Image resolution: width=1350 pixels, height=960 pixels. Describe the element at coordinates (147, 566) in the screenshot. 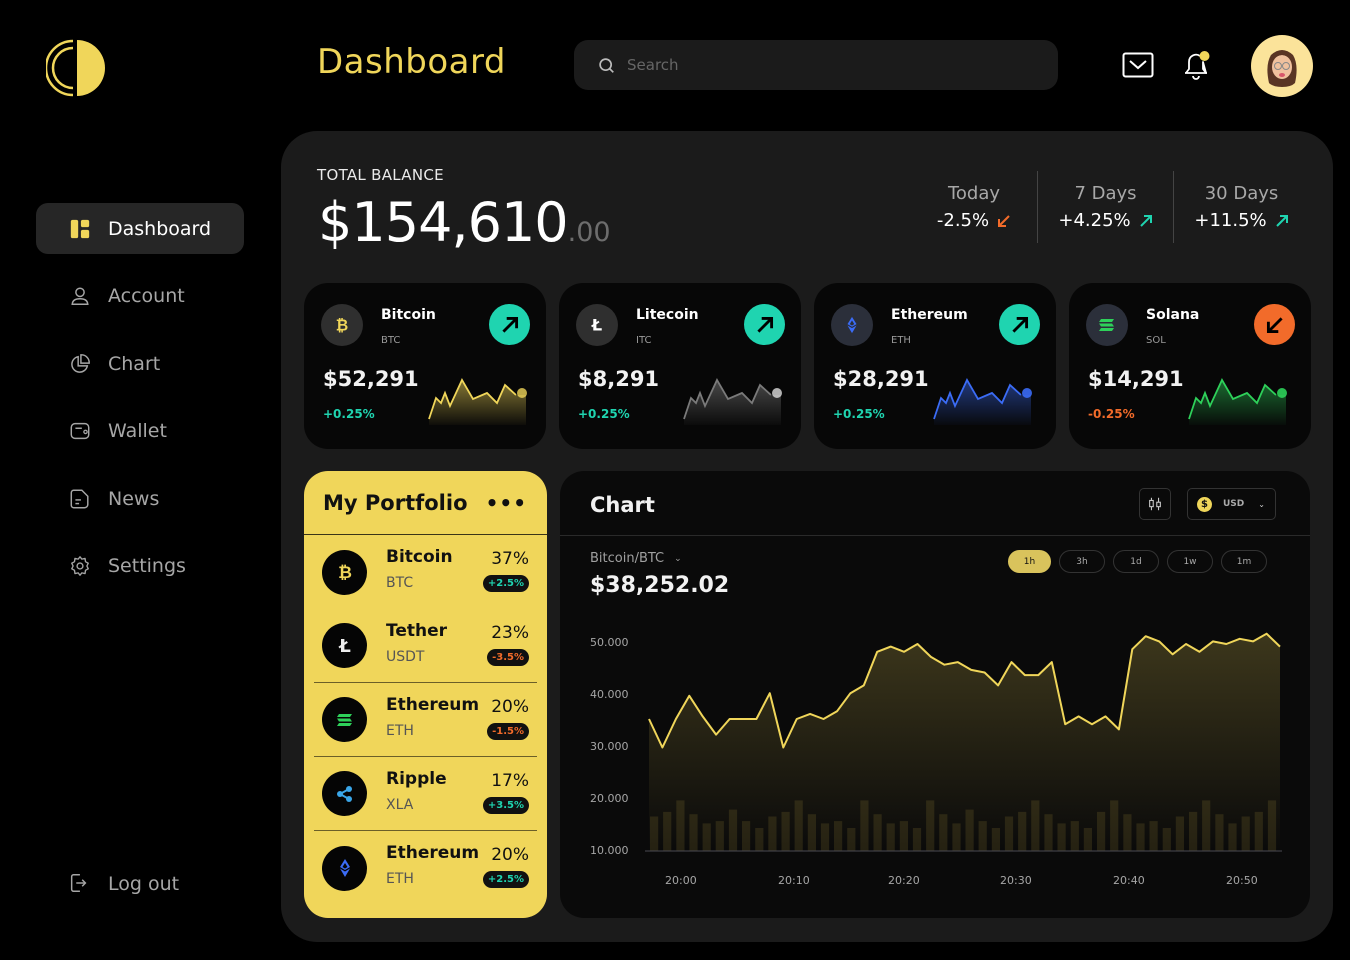

I see `sidebar-item-label: Settings` at that location.